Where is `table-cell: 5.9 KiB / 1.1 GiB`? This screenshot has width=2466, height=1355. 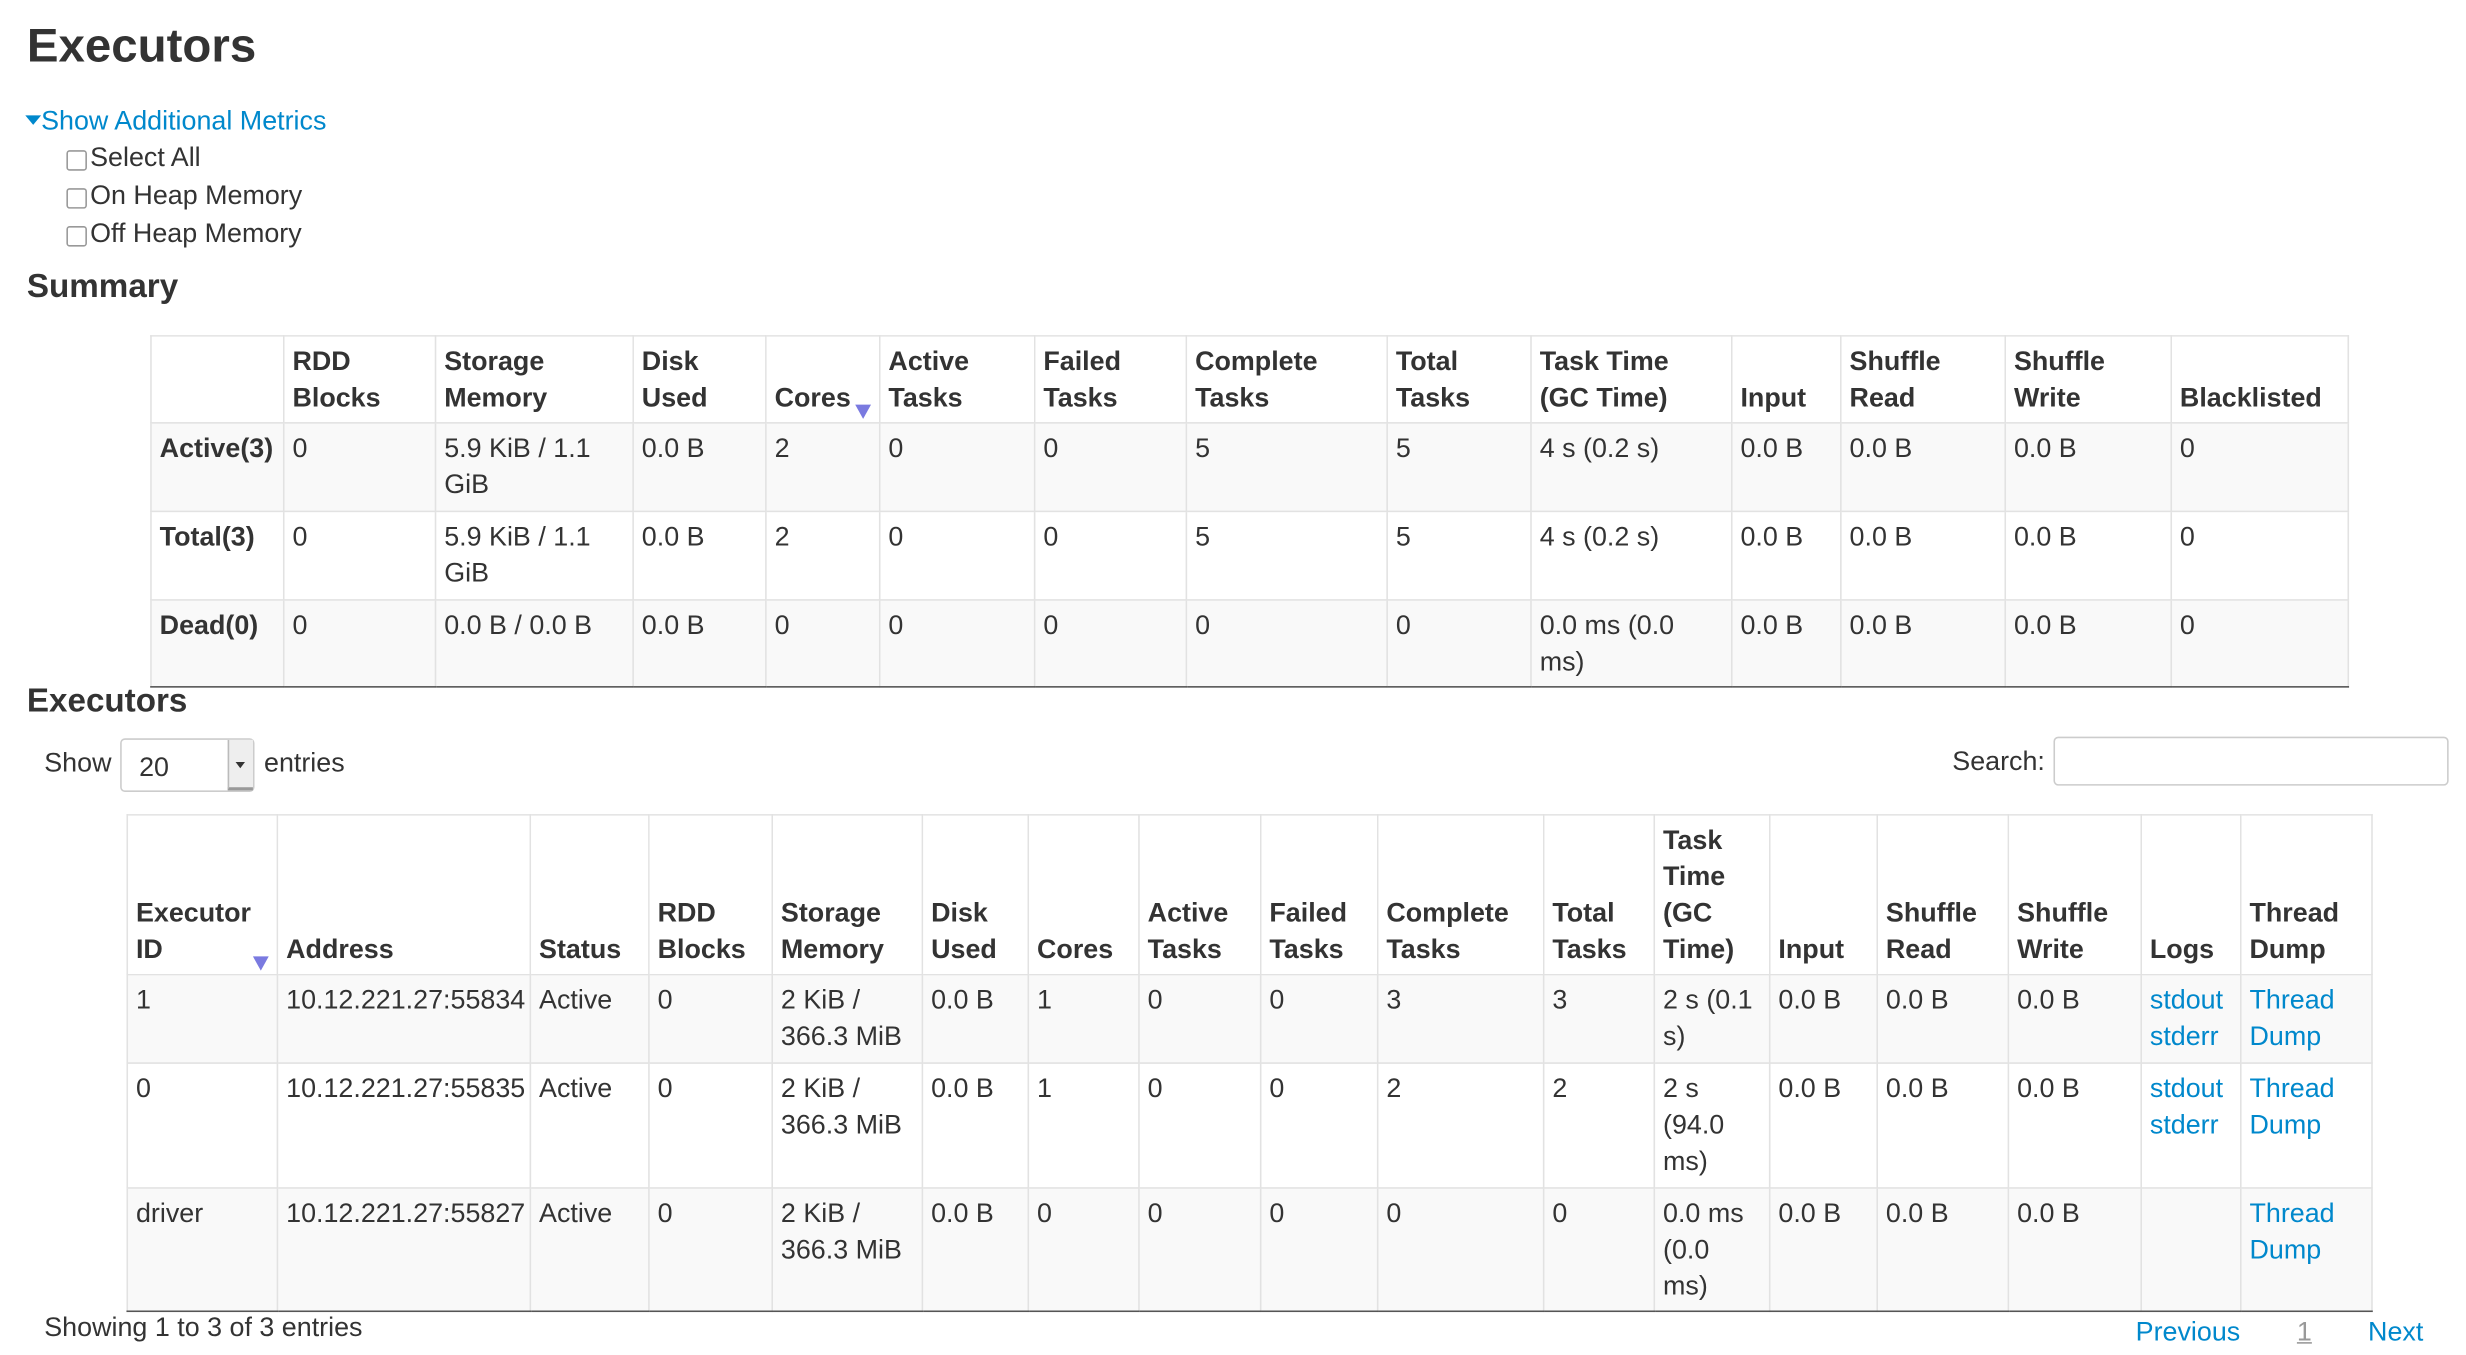 table-cell: 5.9 KiB / 1.1 GiB is located at coordinates (534, 467).